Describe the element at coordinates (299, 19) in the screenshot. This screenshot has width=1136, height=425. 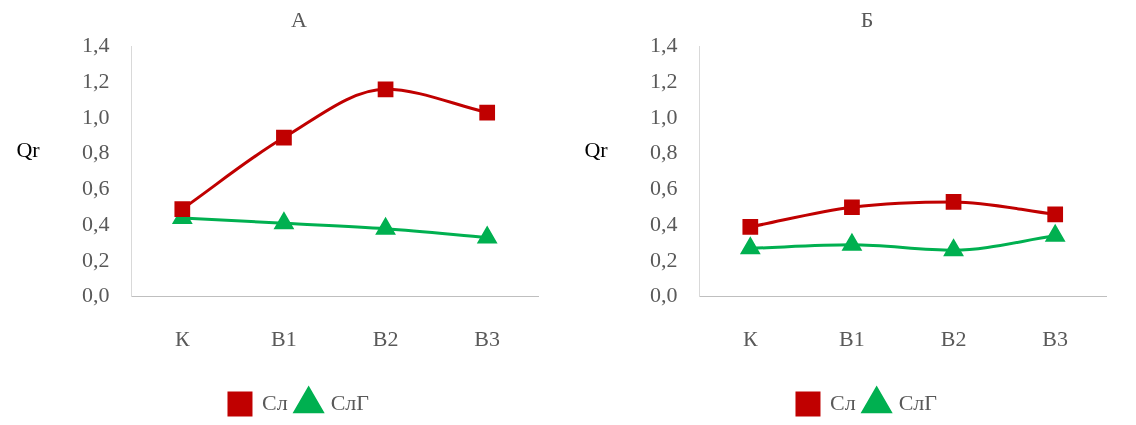
I see `chart-title: А` at that location.